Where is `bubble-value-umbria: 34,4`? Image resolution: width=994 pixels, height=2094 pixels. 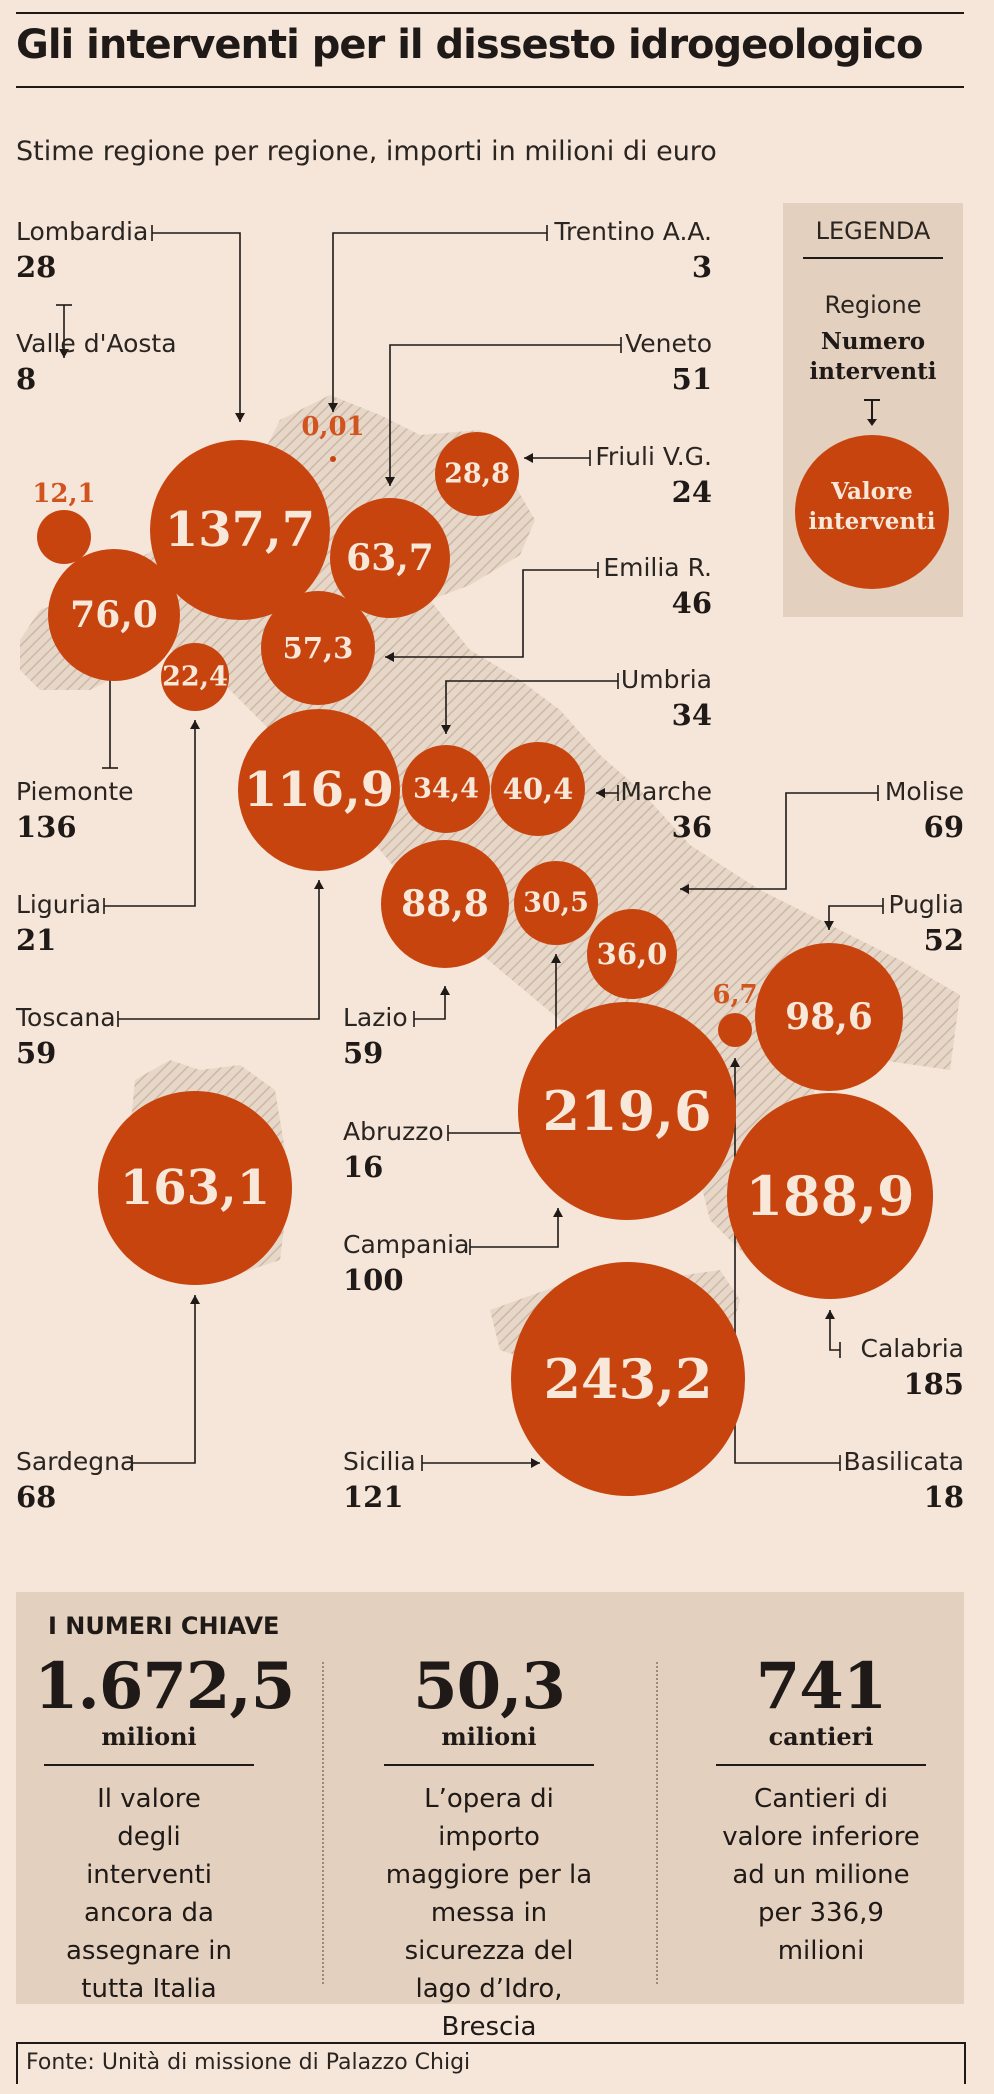
bubble-value-umbria: 34,4 is located at coordinates (446, 789).